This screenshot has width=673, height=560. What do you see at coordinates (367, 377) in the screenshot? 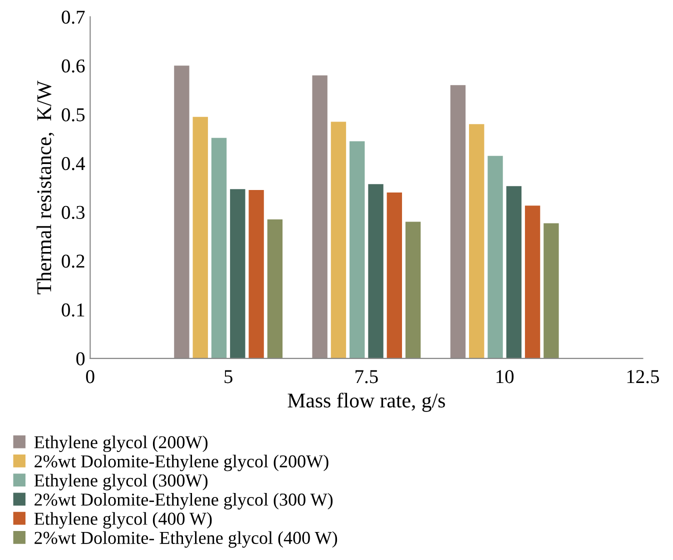
I see `x-tick-label: 7.5` at bounding box center [367, 377].